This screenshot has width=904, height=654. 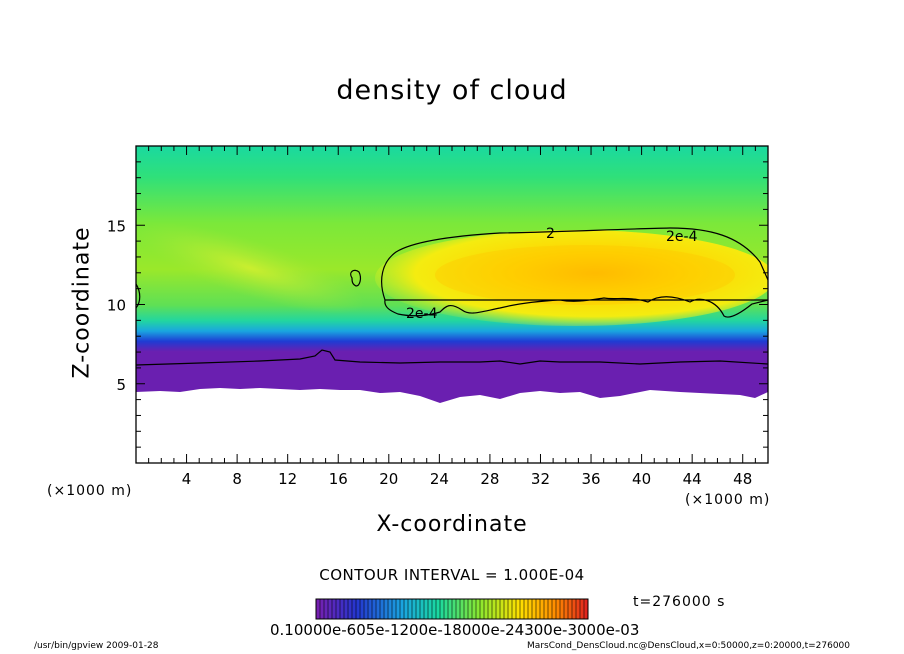 I want to click on colorbar, so click(x=452, y=609).